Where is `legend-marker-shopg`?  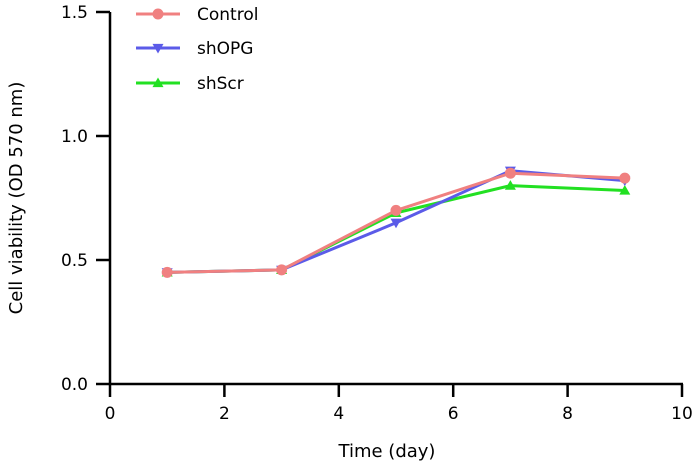
legend-marker-shopg is located at coordinates (158, 48).